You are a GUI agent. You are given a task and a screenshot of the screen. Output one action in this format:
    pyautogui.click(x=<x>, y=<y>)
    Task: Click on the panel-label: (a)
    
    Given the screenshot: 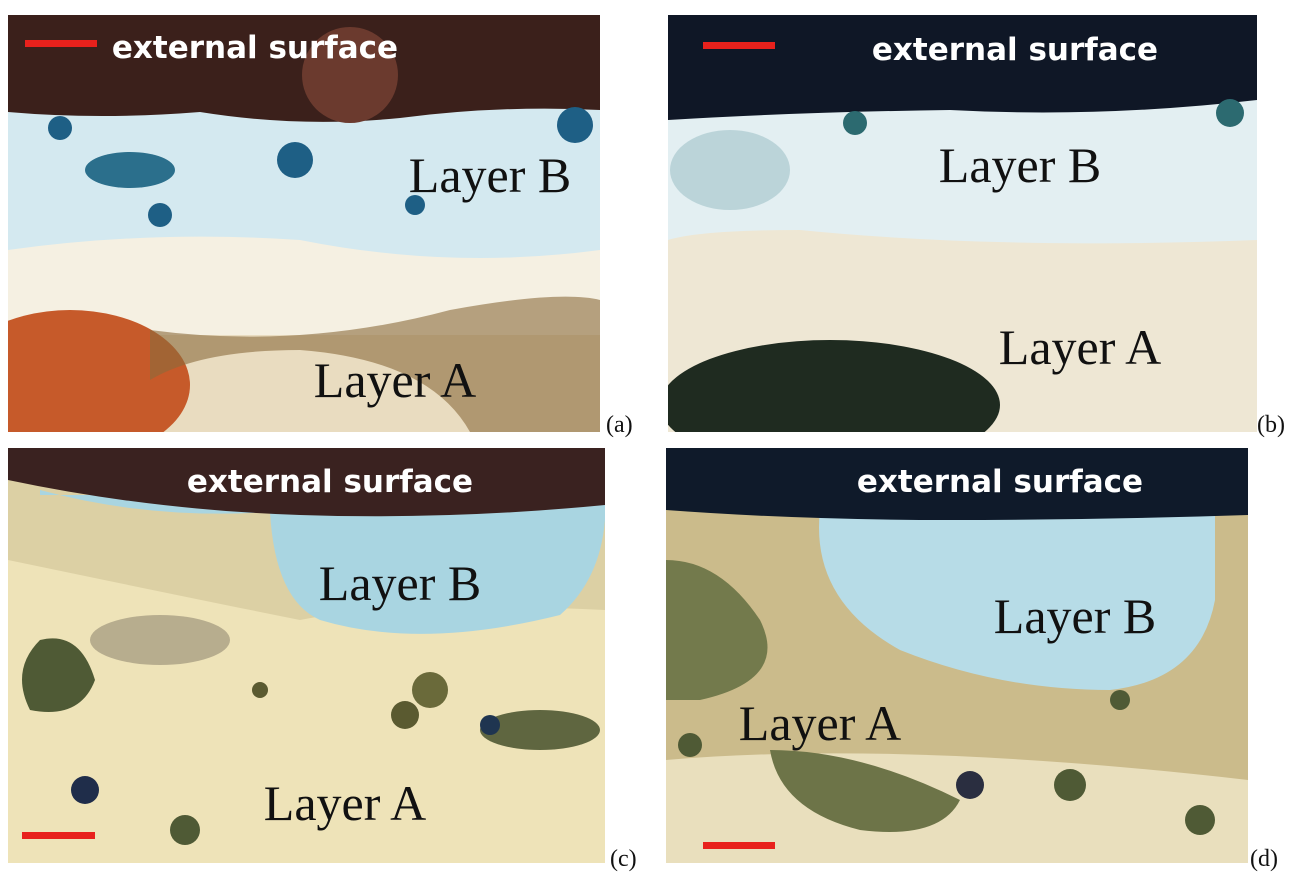 What is the action you would take?
    pyautogui.click(x=619, y=425)
    